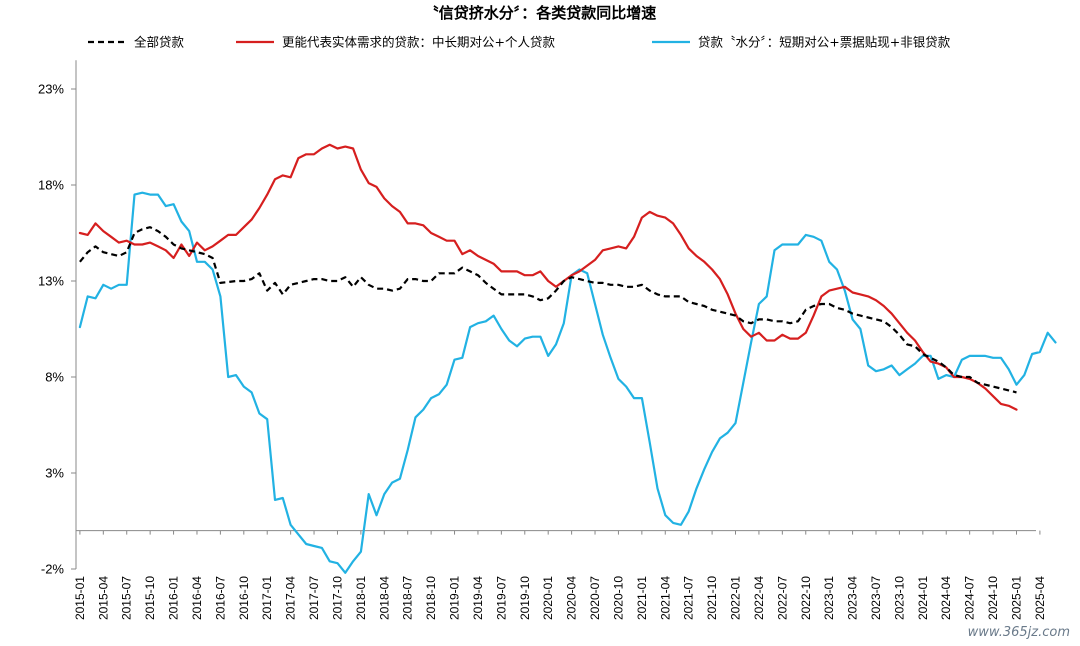 The height and width of the screenshot is (646, 1080). I want to click on x-tick-label: 2018-07, so click(408, 598).